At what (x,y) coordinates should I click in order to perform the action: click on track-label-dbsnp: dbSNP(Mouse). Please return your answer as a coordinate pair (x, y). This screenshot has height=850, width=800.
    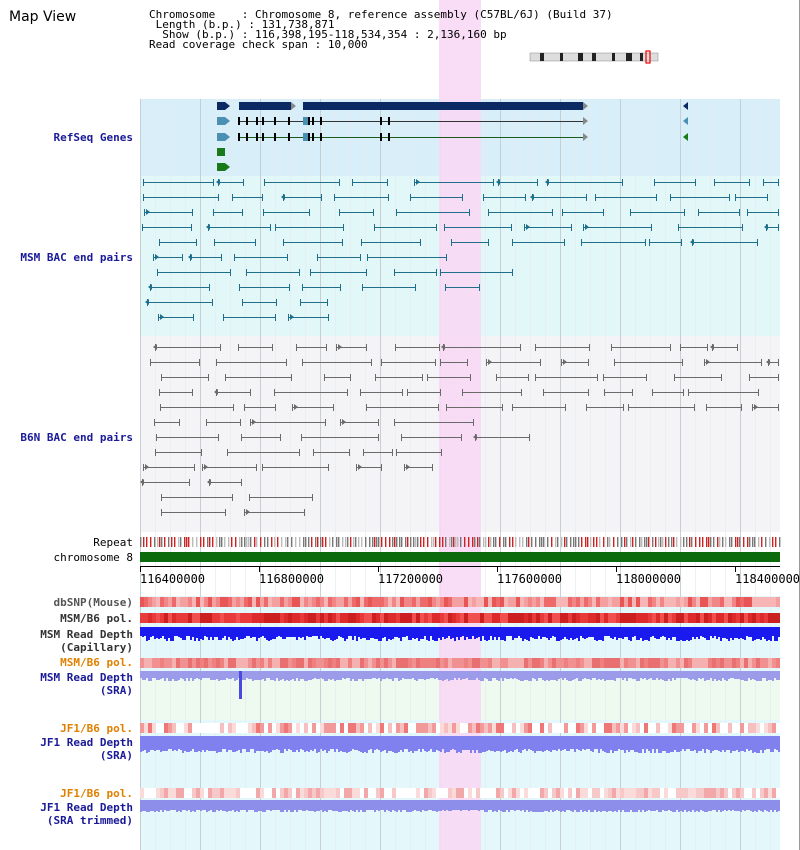
    Looking at the image, I should click on (93, 602).